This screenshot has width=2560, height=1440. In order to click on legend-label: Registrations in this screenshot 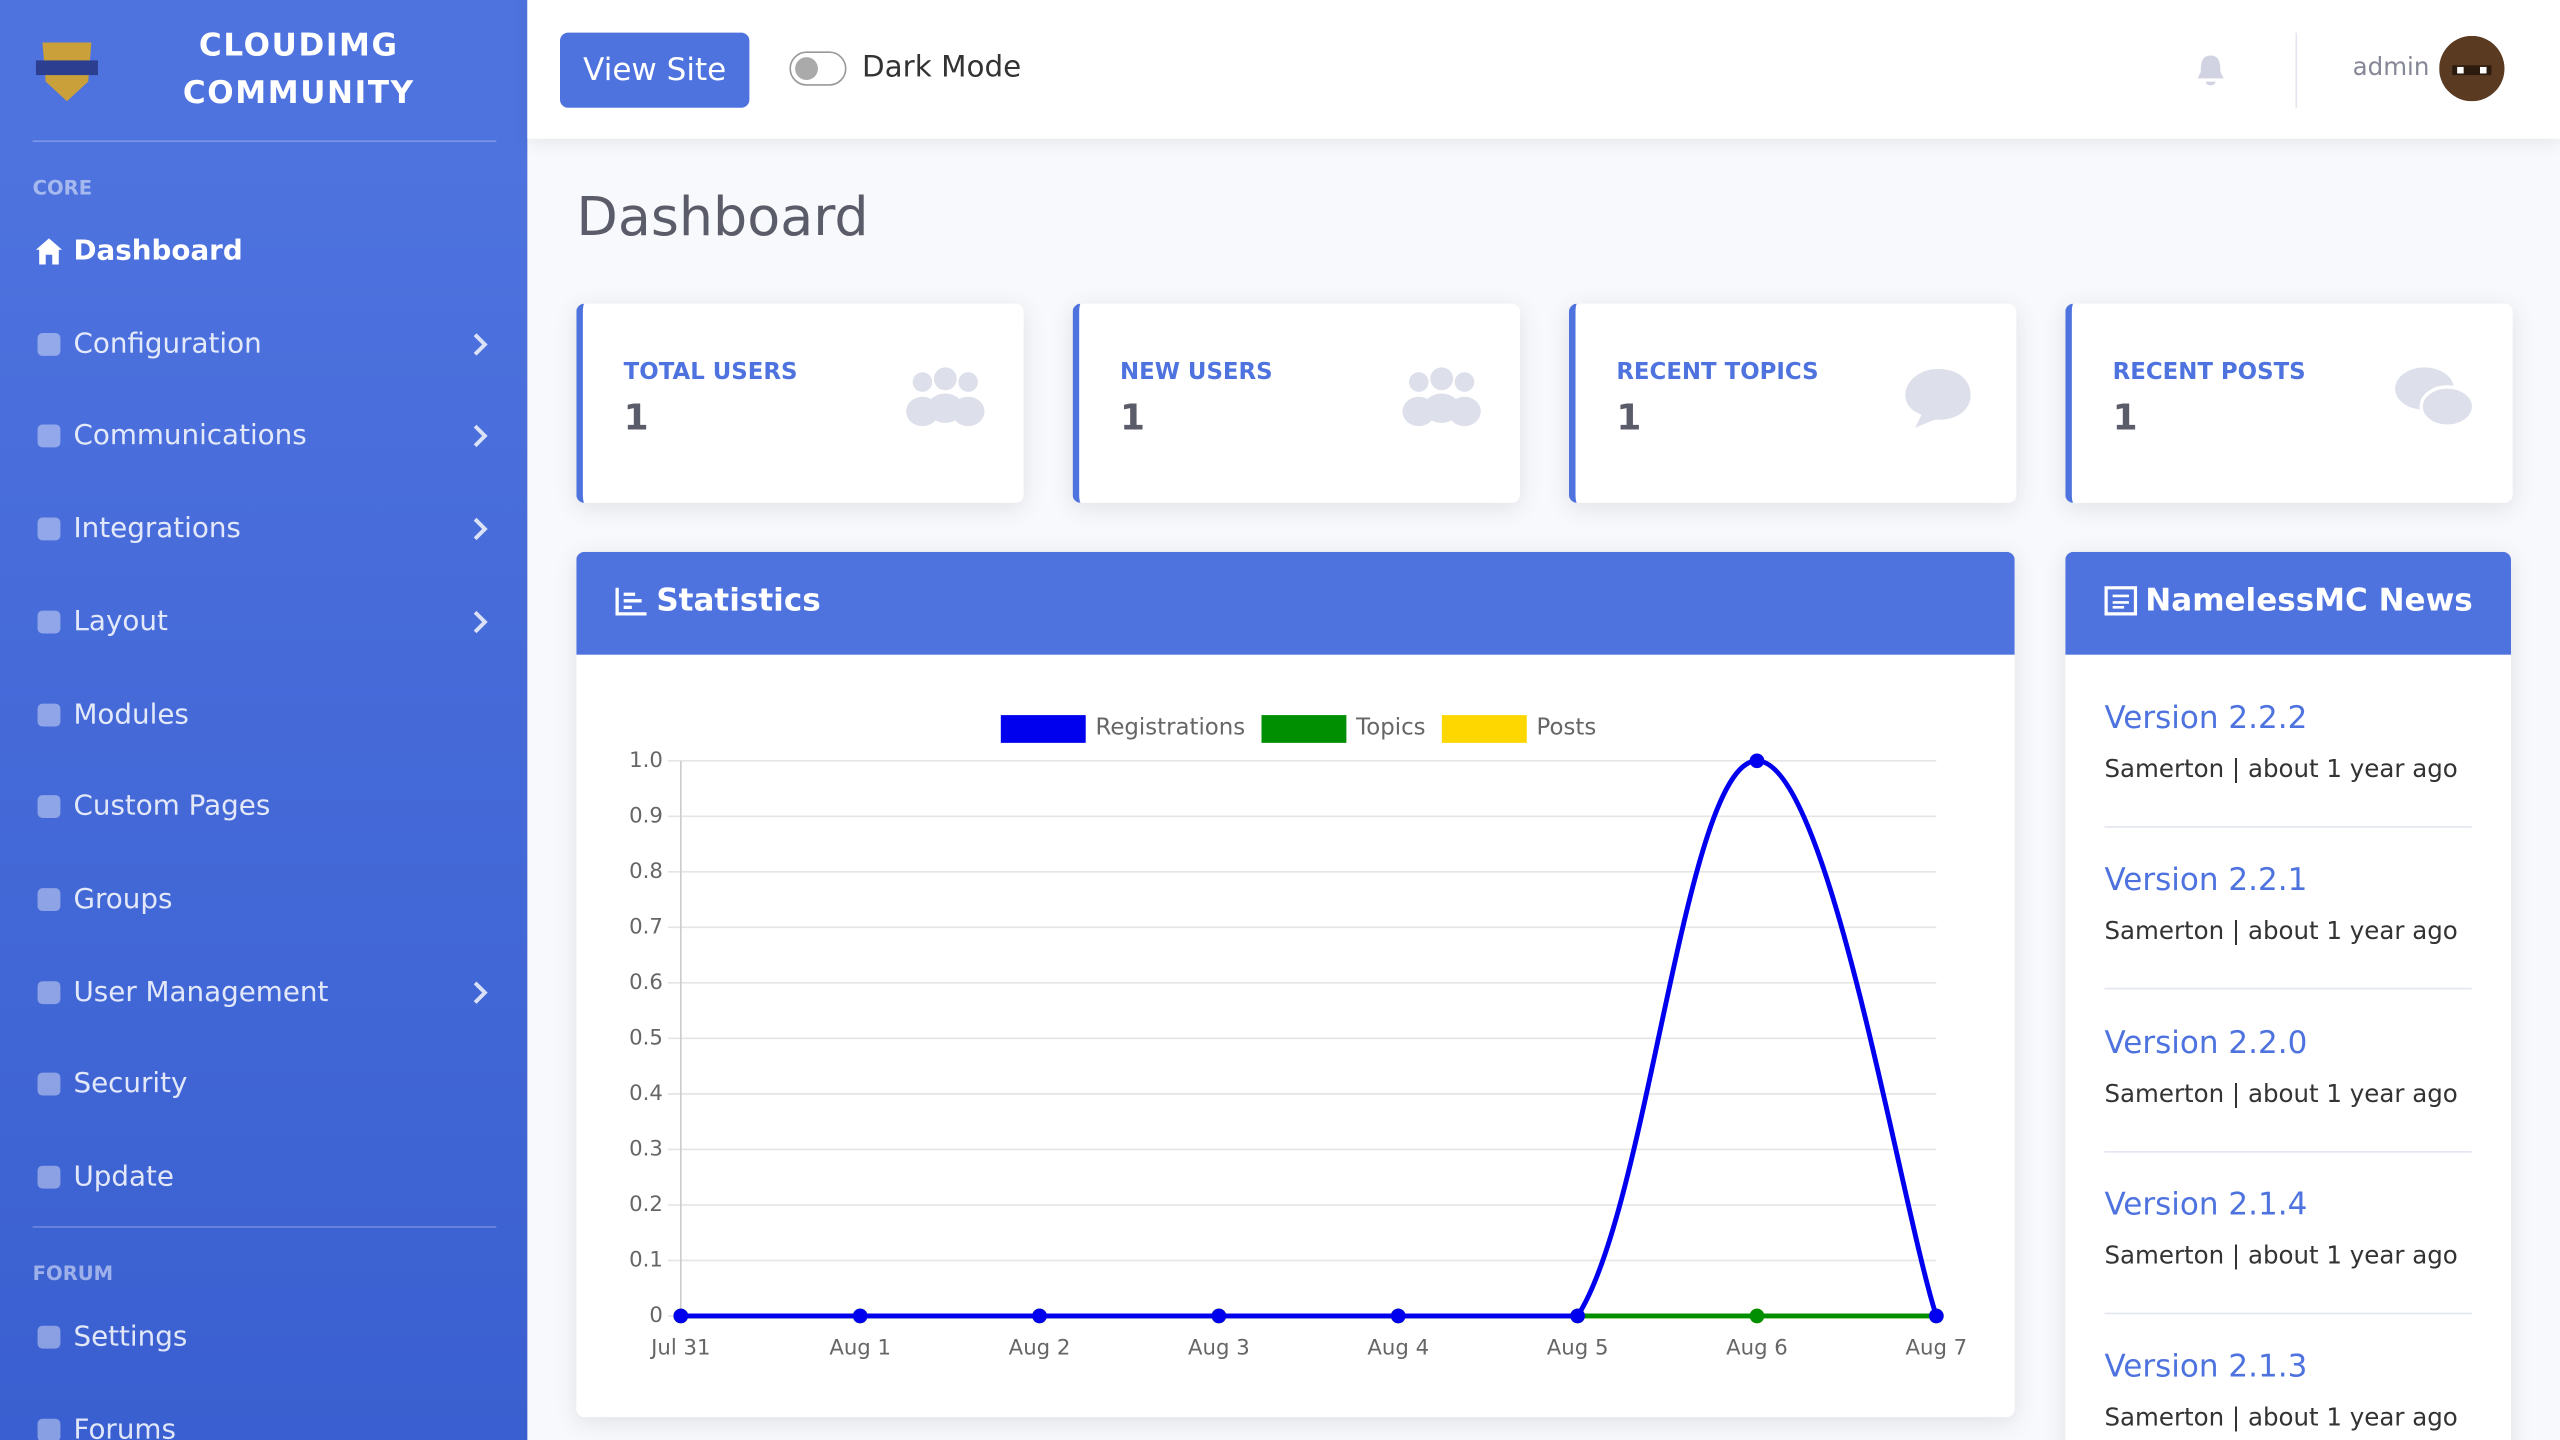, I will do `click(1171, 728)`.